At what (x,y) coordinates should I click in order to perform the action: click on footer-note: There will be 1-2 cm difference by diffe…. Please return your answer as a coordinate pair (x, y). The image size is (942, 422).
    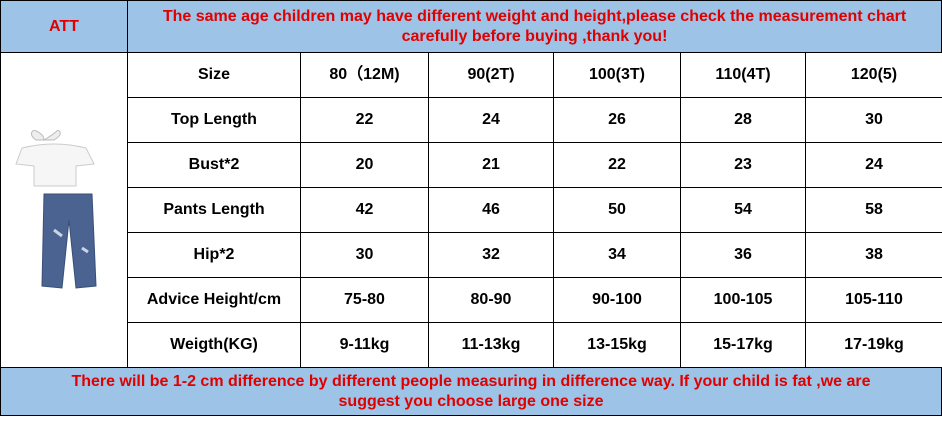
    Looking at the image, I should click on (471, 391).